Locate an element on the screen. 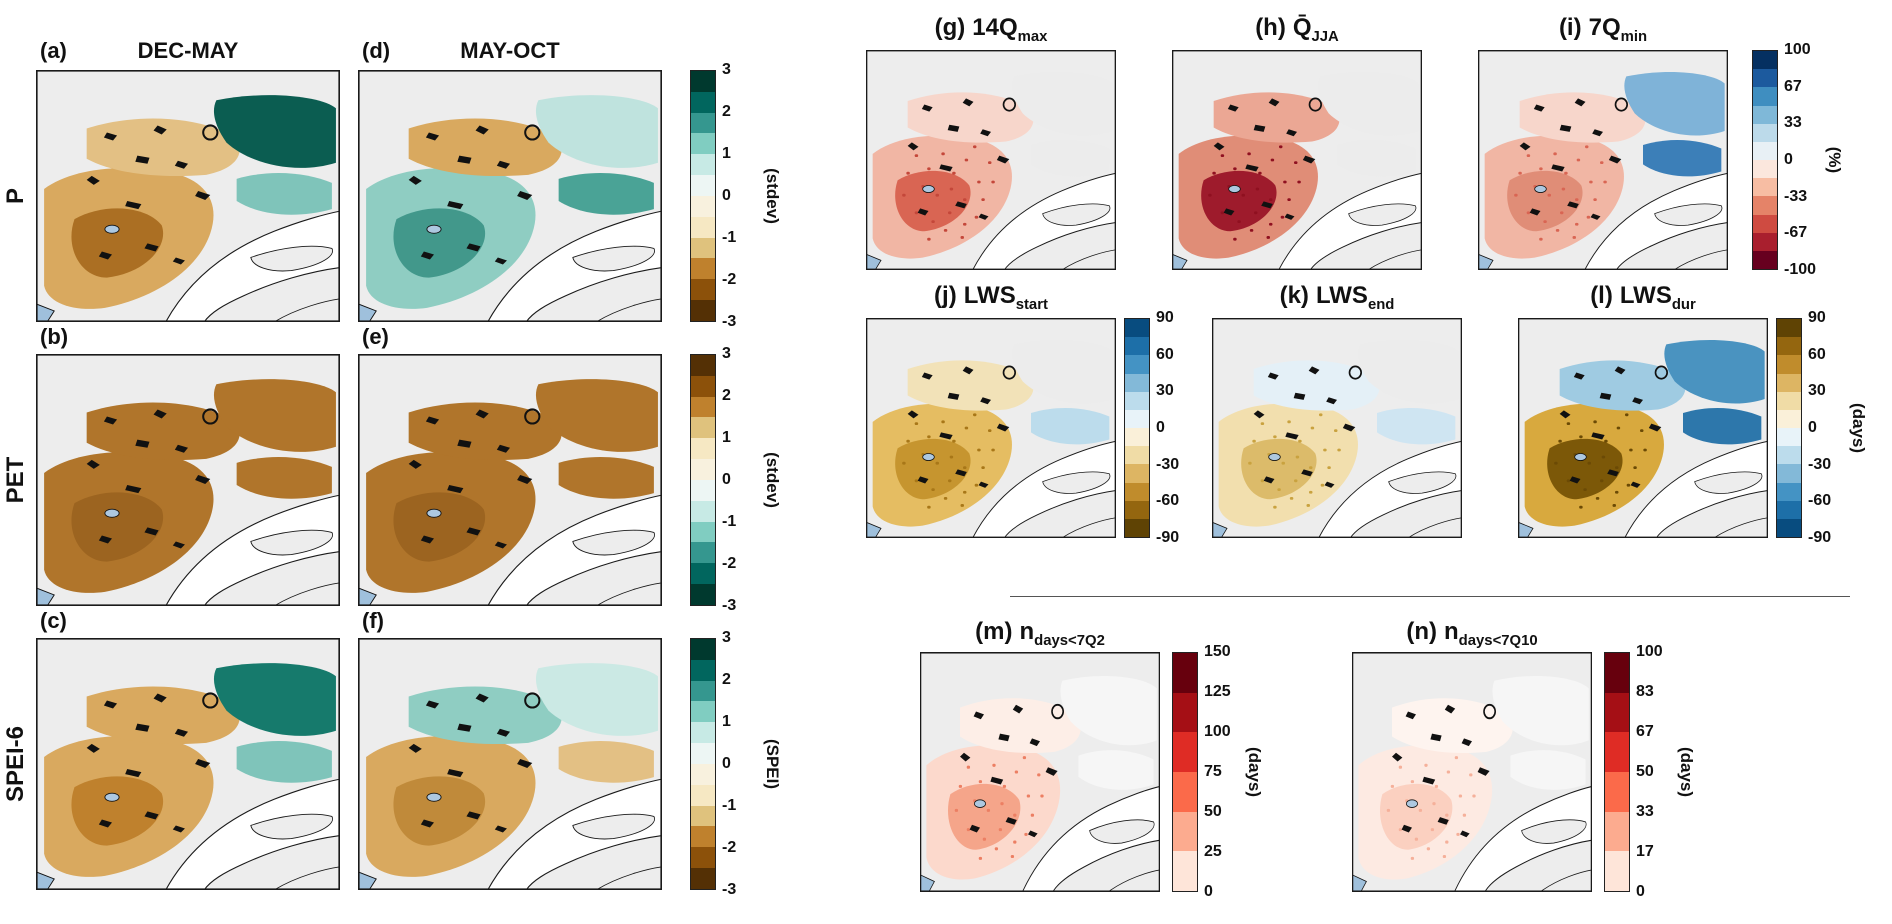  map-panel-n is located at coordinates (1472, 772).